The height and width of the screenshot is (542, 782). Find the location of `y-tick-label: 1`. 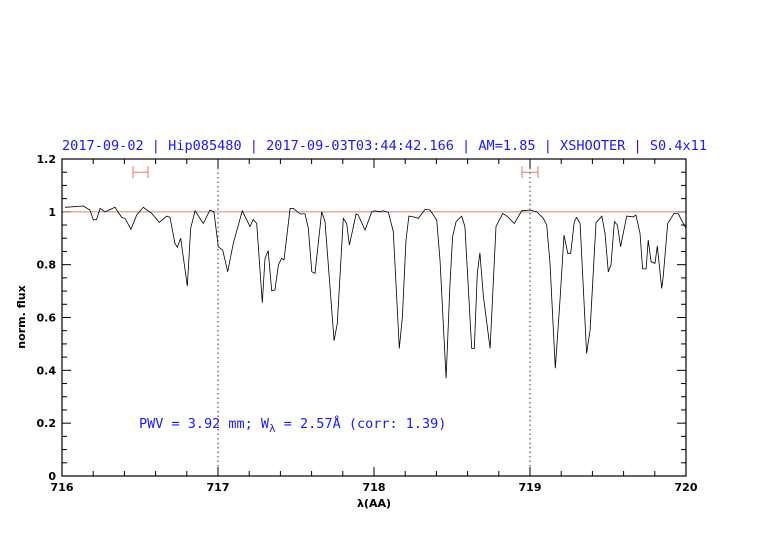

y-tick-label: 1 is located at coordinates (52, 212).